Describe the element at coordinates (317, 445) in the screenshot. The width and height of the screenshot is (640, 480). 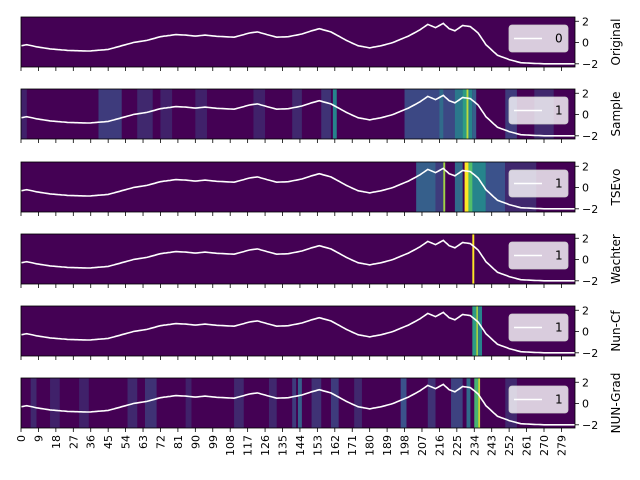
I see `x-tick-label: 153` at that location.